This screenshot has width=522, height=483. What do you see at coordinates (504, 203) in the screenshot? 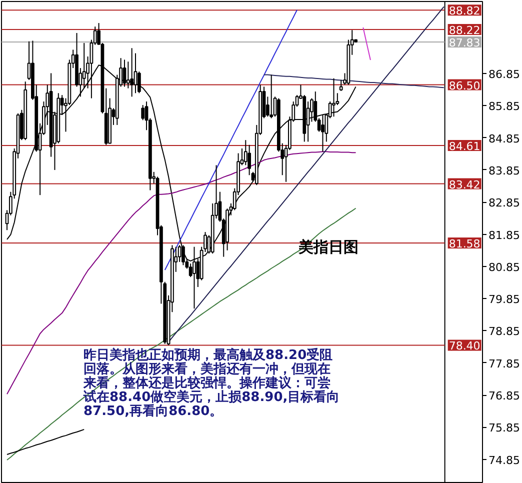
I see `y-tick-label: 82.85` at bounding box center [504, 203].